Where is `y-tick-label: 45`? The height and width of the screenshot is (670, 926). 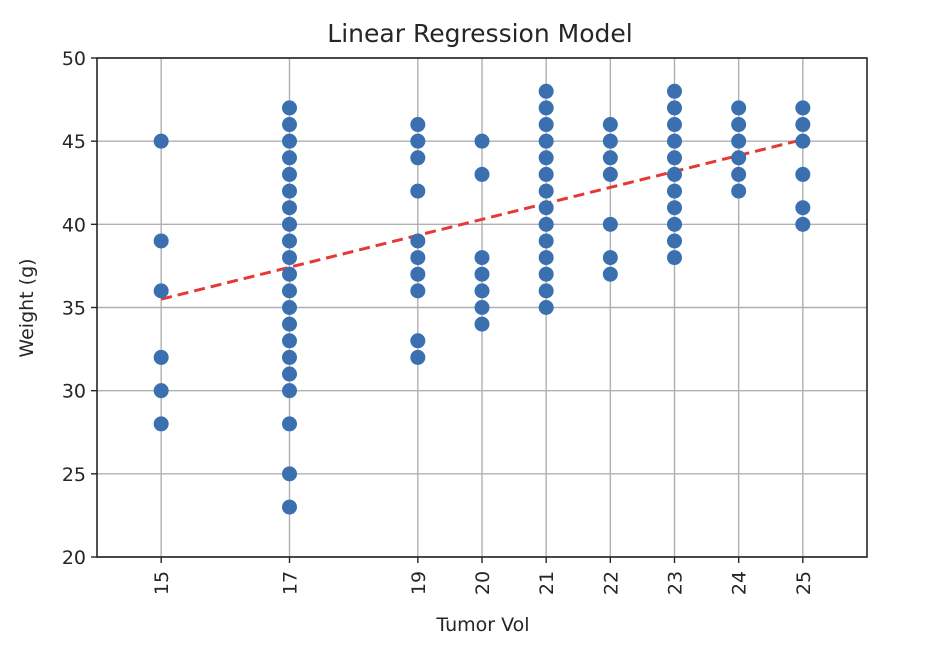 y-tick-label: 45 is located at coordinates (74, 142).